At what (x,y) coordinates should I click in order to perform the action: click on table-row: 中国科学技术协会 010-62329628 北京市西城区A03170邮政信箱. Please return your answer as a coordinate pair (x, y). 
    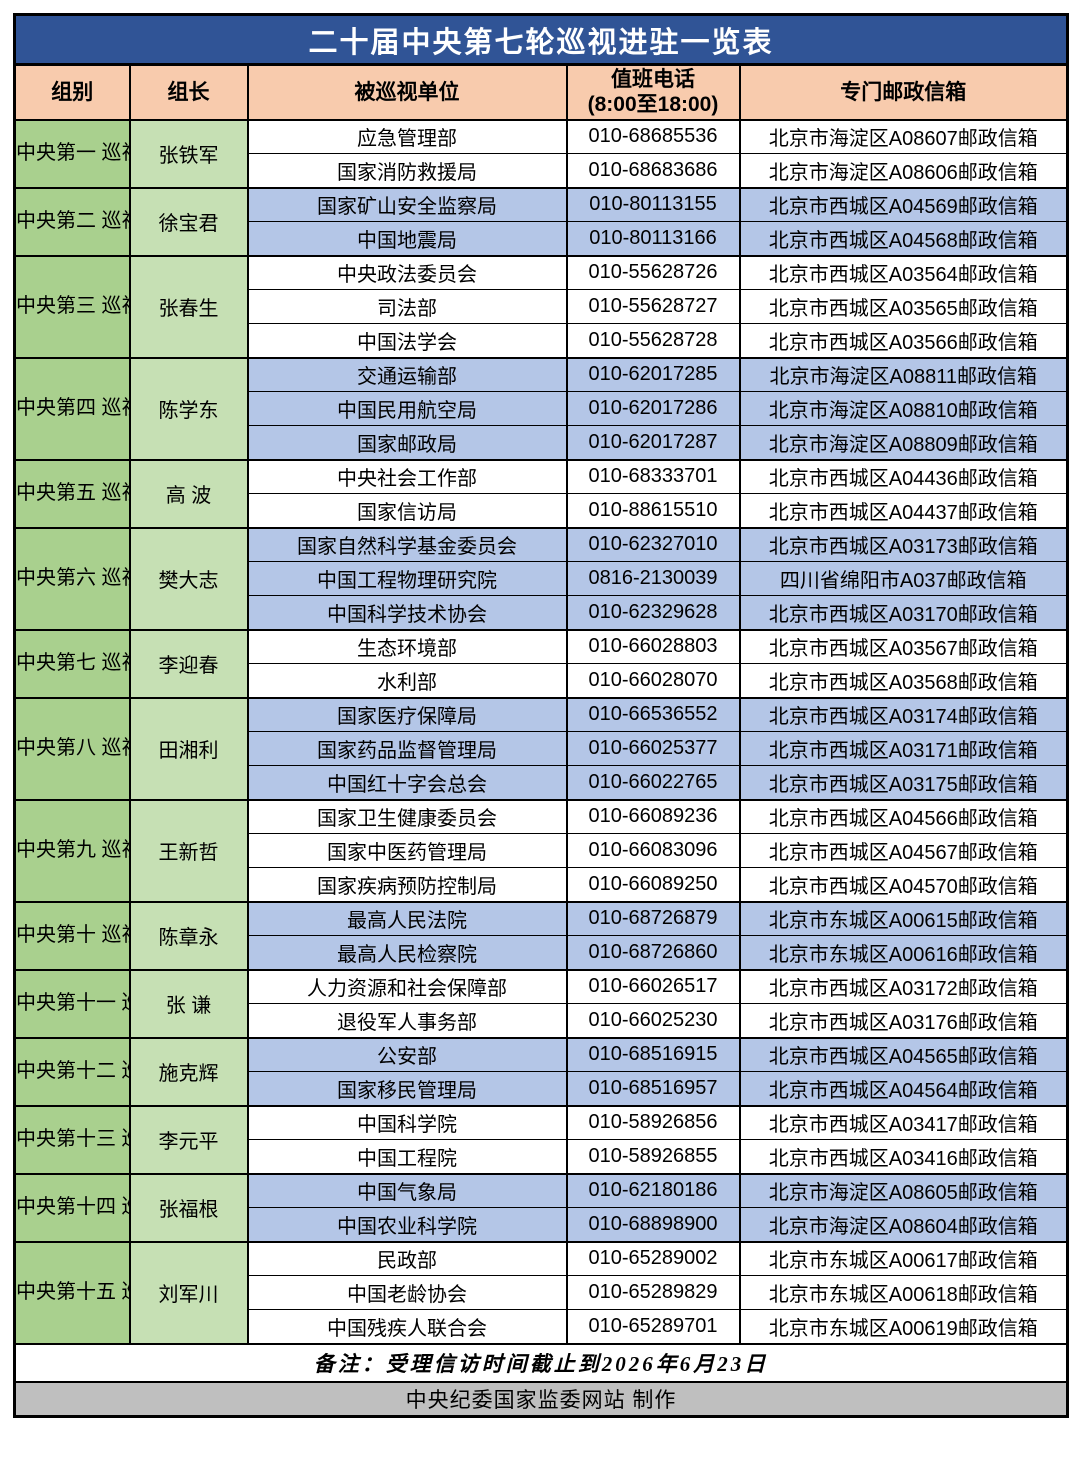
    Looking at the image, I should click on (542, 612).